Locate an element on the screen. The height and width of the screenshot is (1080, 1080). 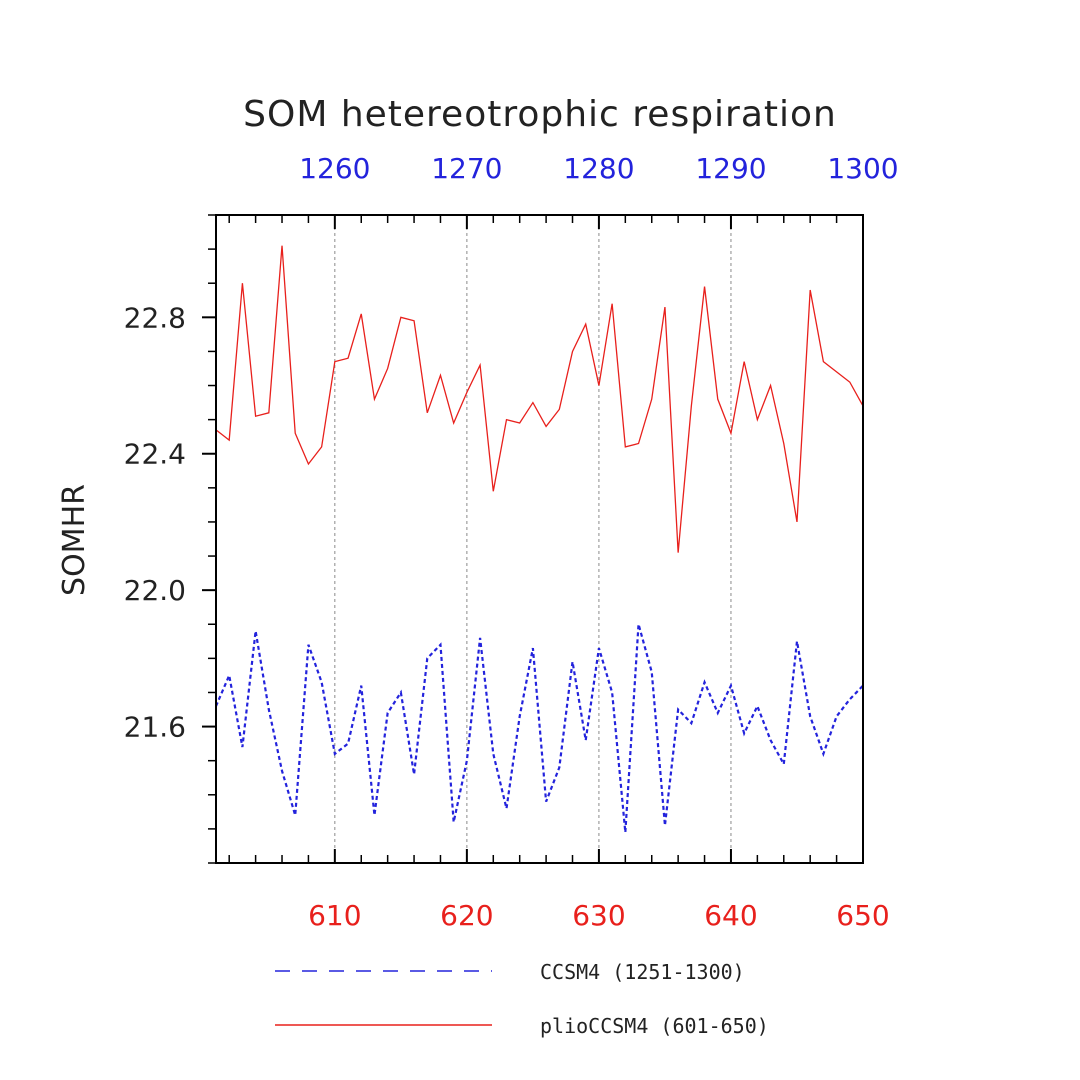
legend-label: plioCCSM4 (601-650) is located at coordinates (654, 1026).